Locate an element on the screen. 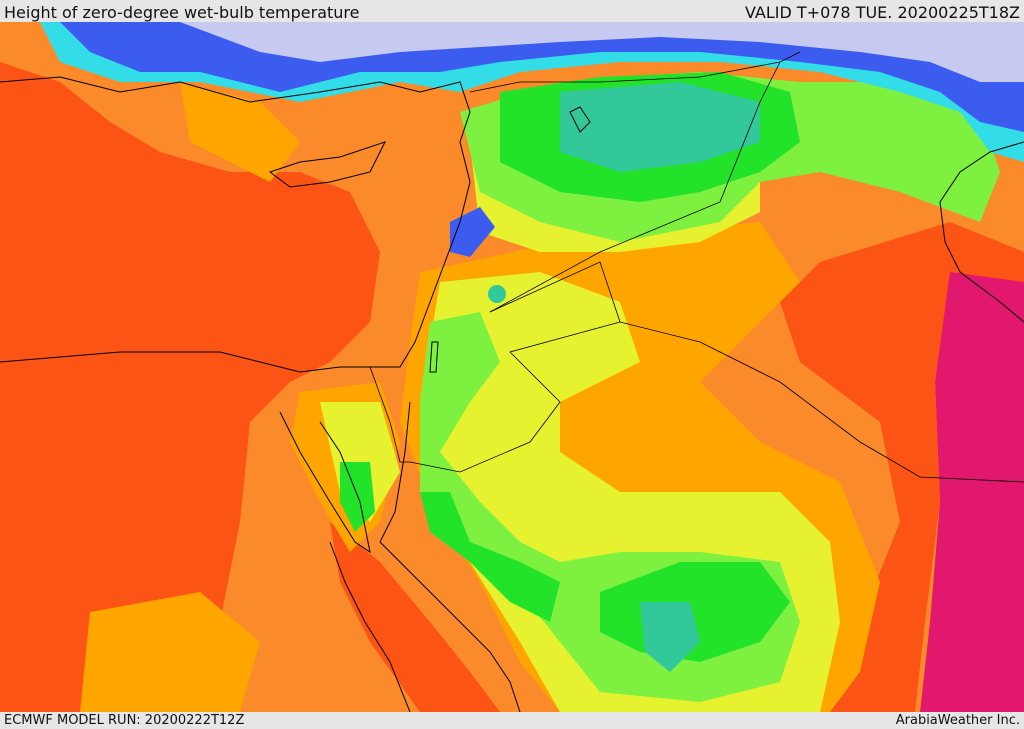 The width and height of the screenshot is (1024, 729). field-teal-golan is located at coordinates (497, 294).